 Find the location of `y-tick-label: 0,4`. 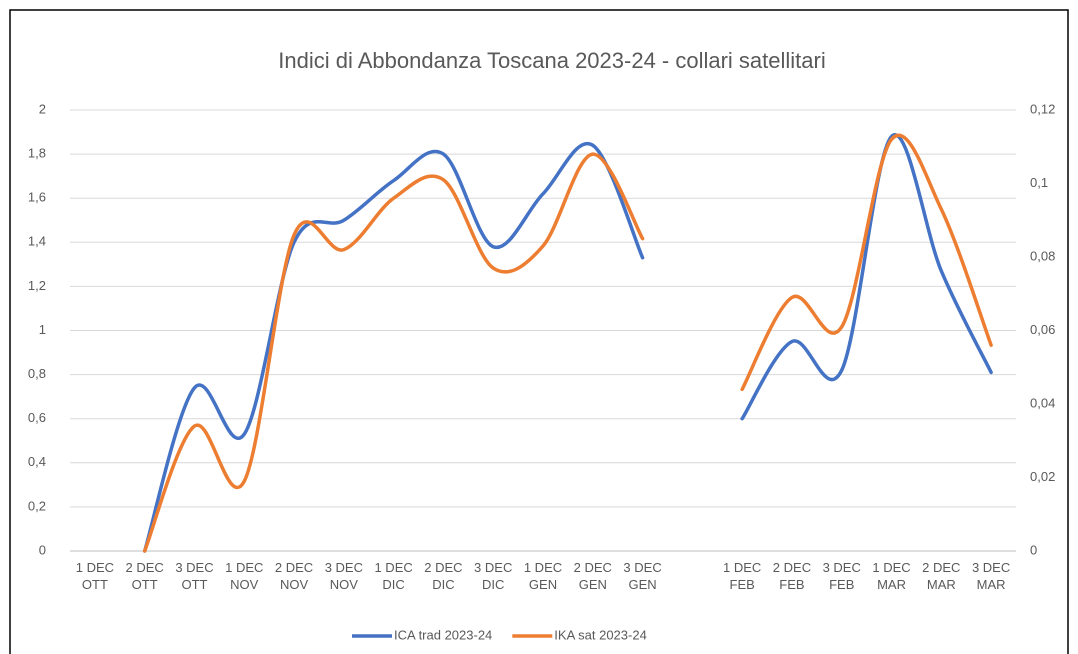

y-tick-label: 0,4 is located at coordinates (37, 461).